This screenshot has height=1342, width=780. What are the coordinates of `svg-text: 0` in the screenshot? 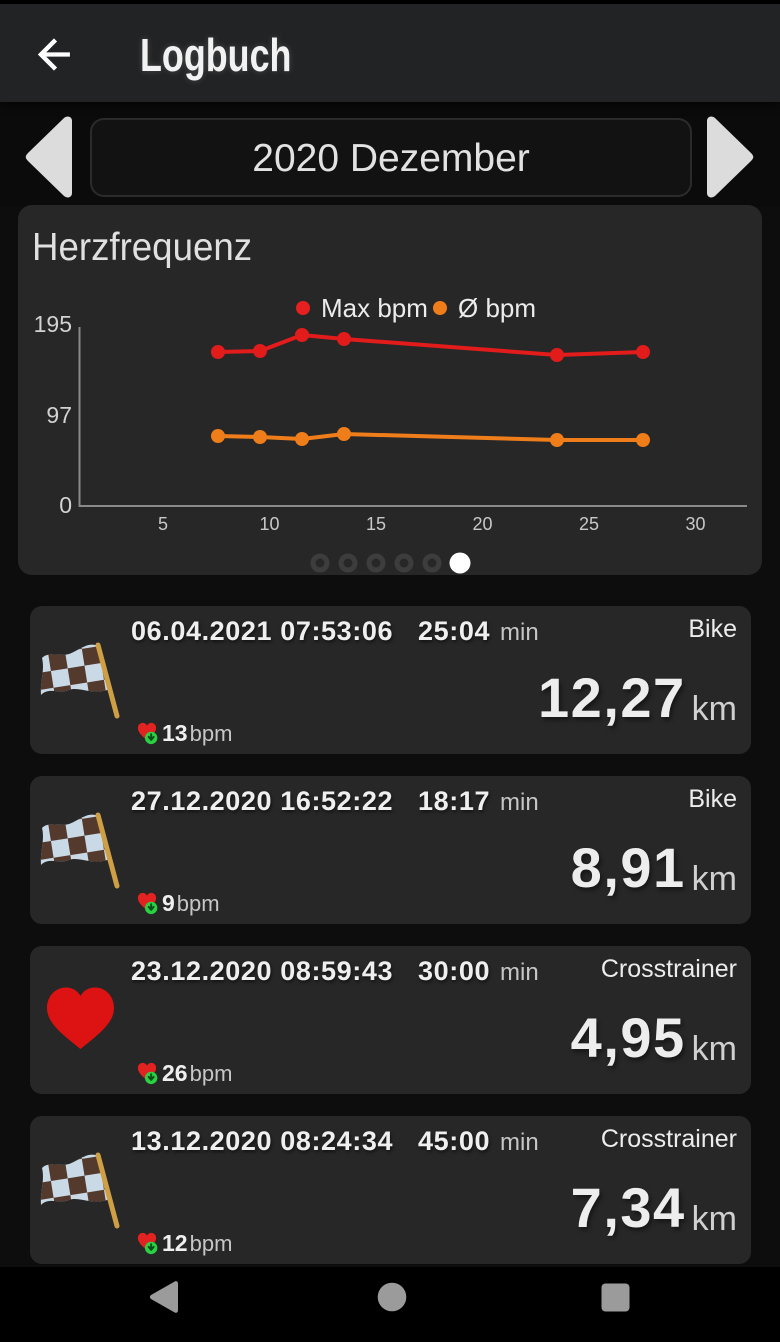 It's located at (65, 505).